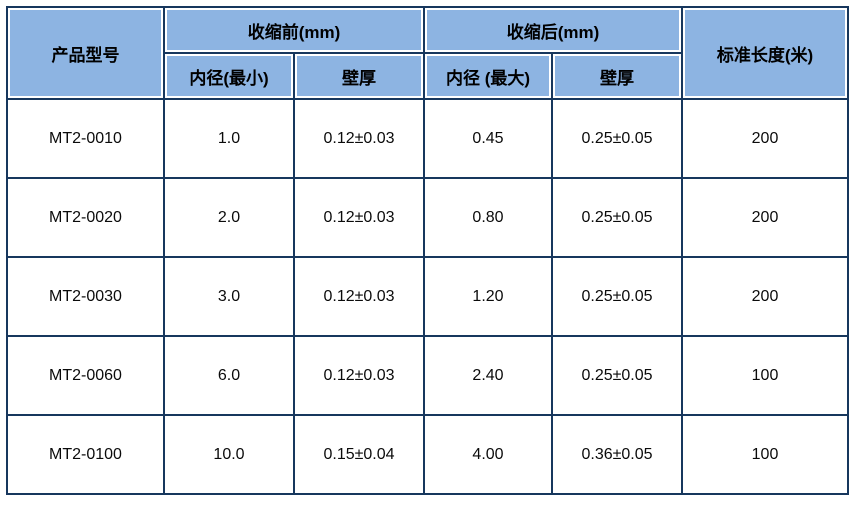 This screenshot has width=852, height=512. I want to click on cell-inner-diameter-min: 6.0, so click(229, 375).